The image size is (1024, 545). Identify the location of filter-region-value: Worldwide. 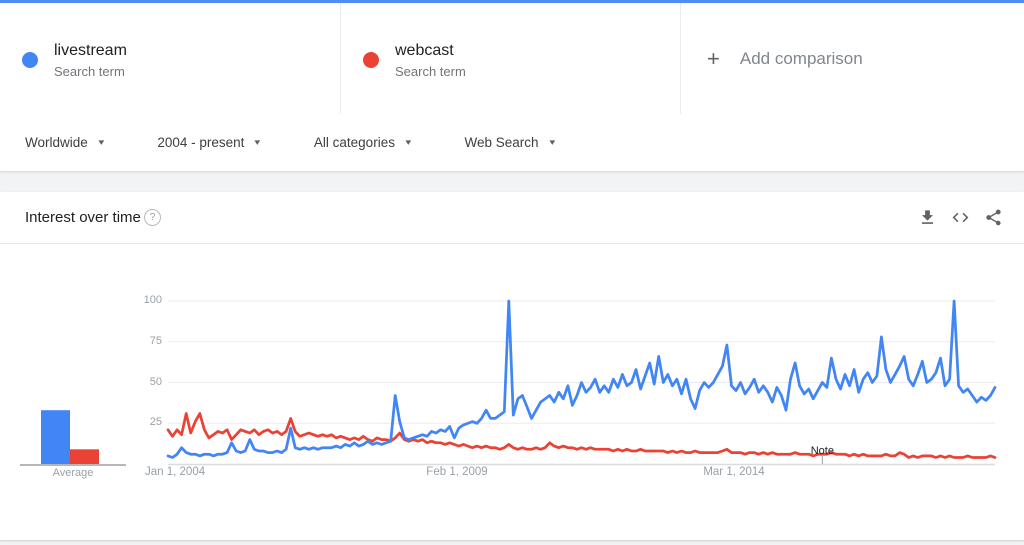
(56, 142).